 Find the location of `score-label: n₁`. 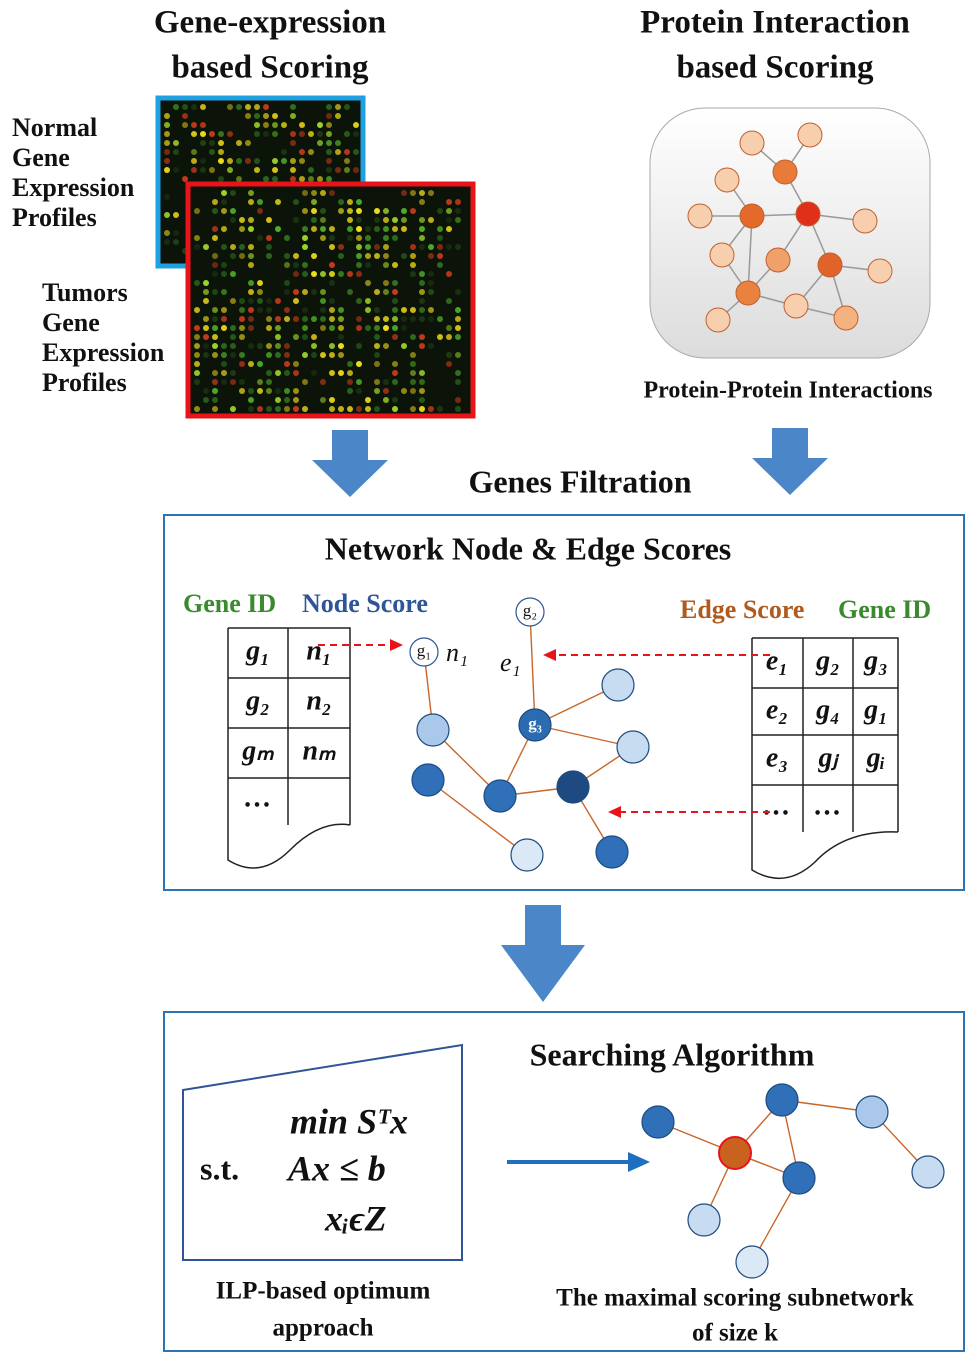

score-label: n₁ is located at coordinates (457, 652).